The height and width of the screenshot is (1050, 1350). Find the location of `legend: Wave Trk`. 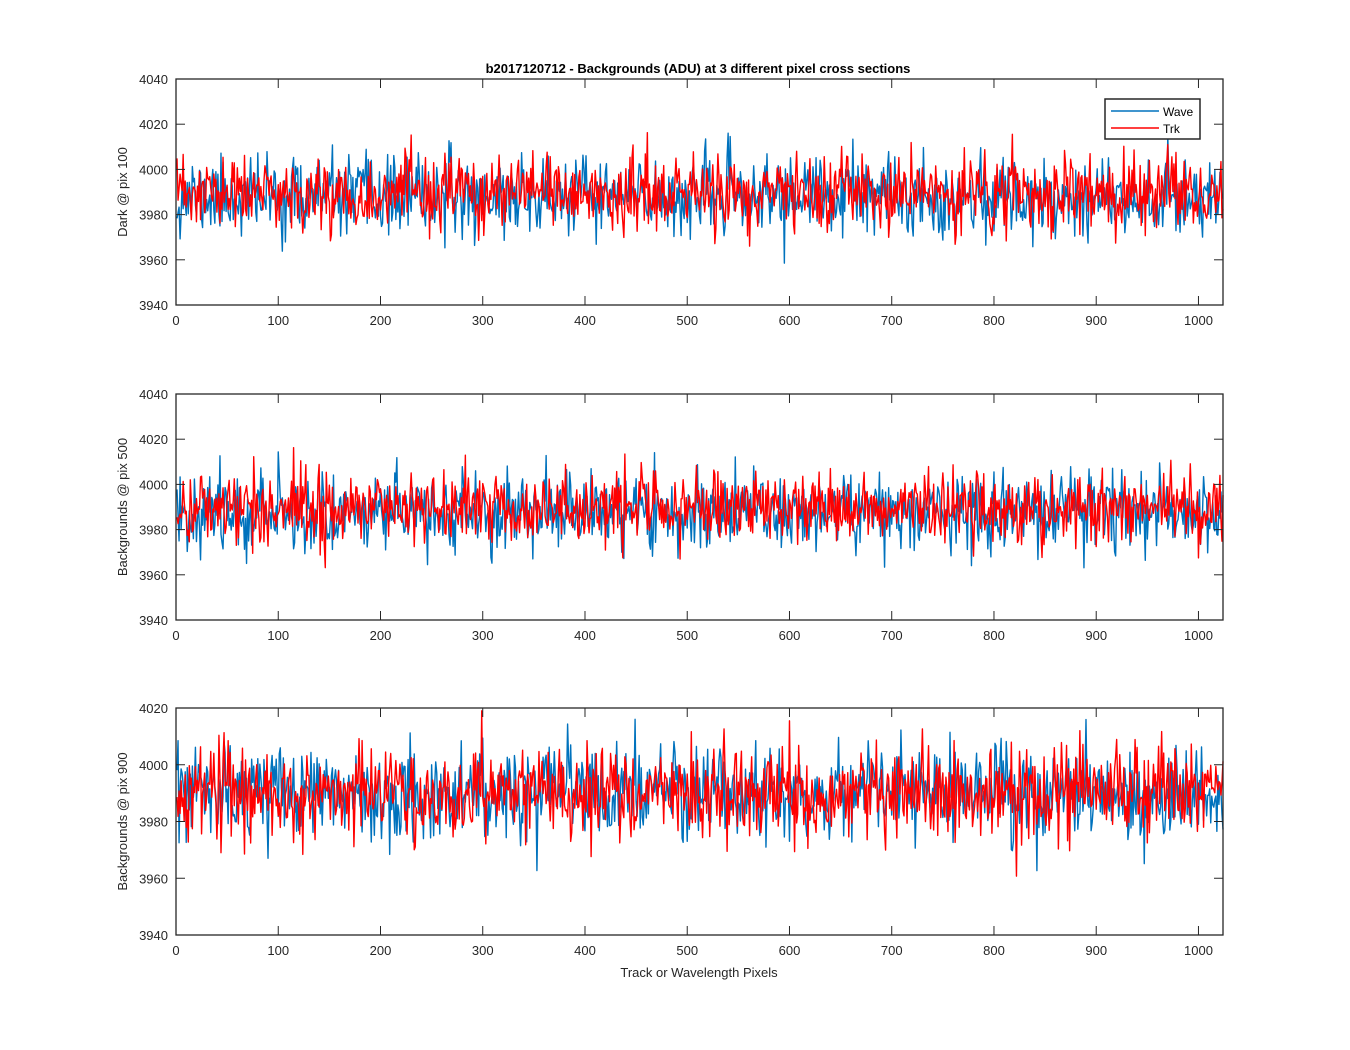

legend: Wave Trk is located at coordinates (1152, 119).